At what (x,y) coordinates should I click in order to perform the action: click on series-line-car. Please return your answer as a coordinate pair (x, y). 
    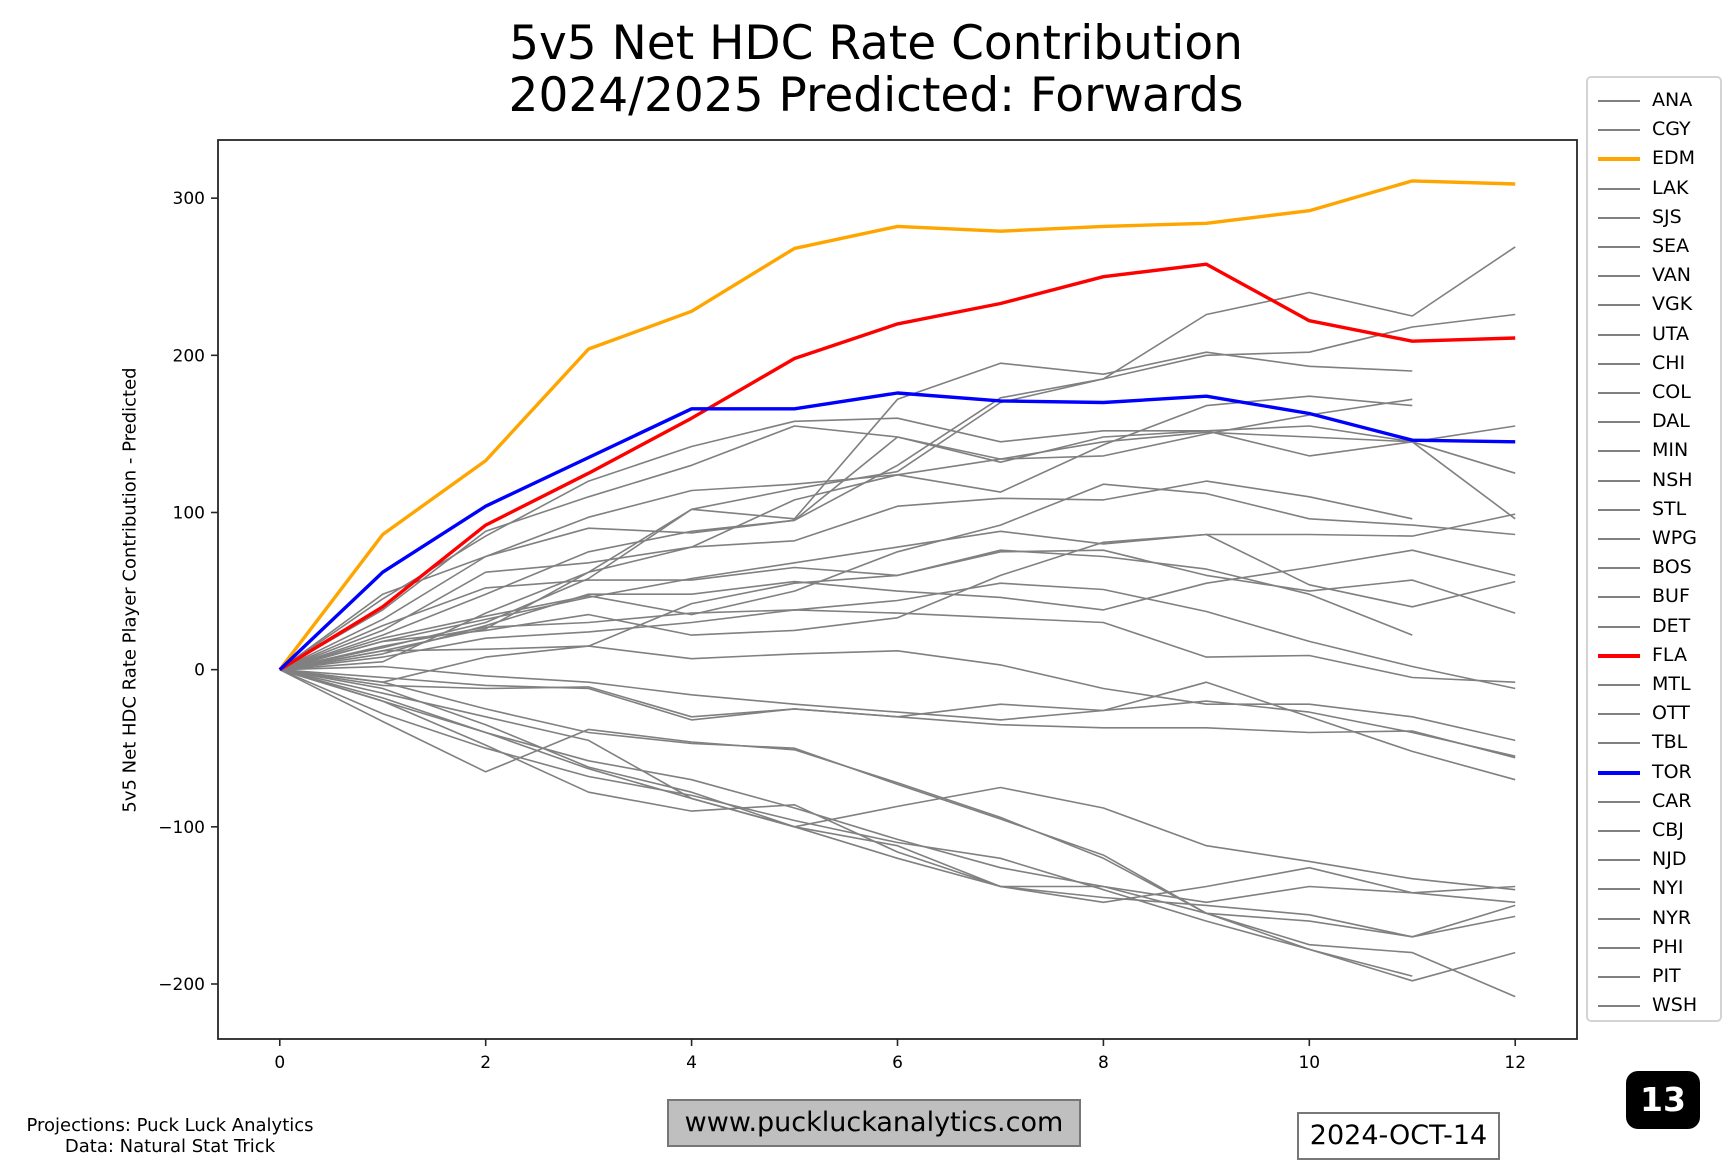
    Looking at the image, I should click on (897, 602).